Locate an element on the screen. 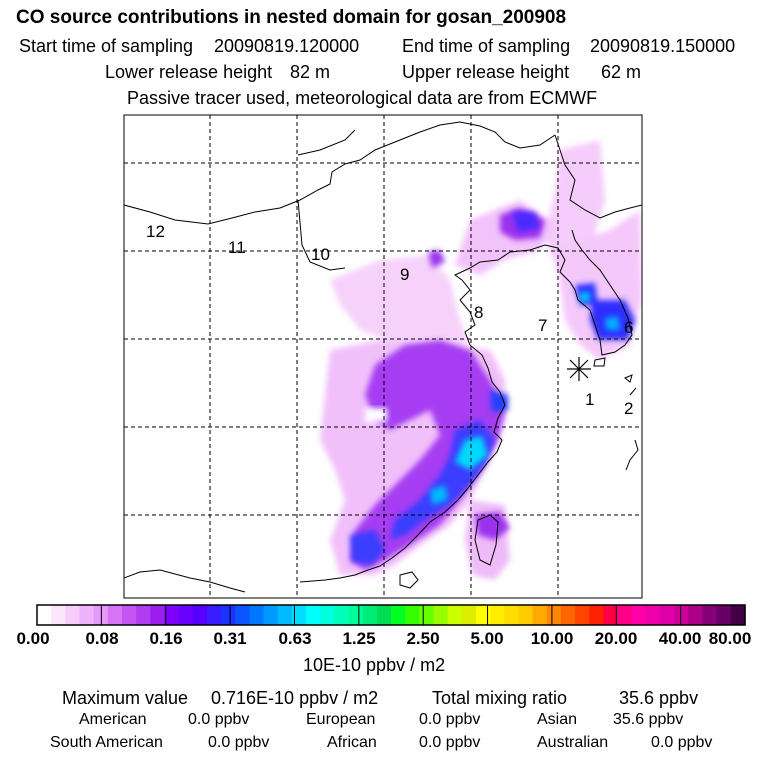 This screenshot has height=768, width=768. south-american-value: 0.0 ppbv is located at coordinates (239, 742).